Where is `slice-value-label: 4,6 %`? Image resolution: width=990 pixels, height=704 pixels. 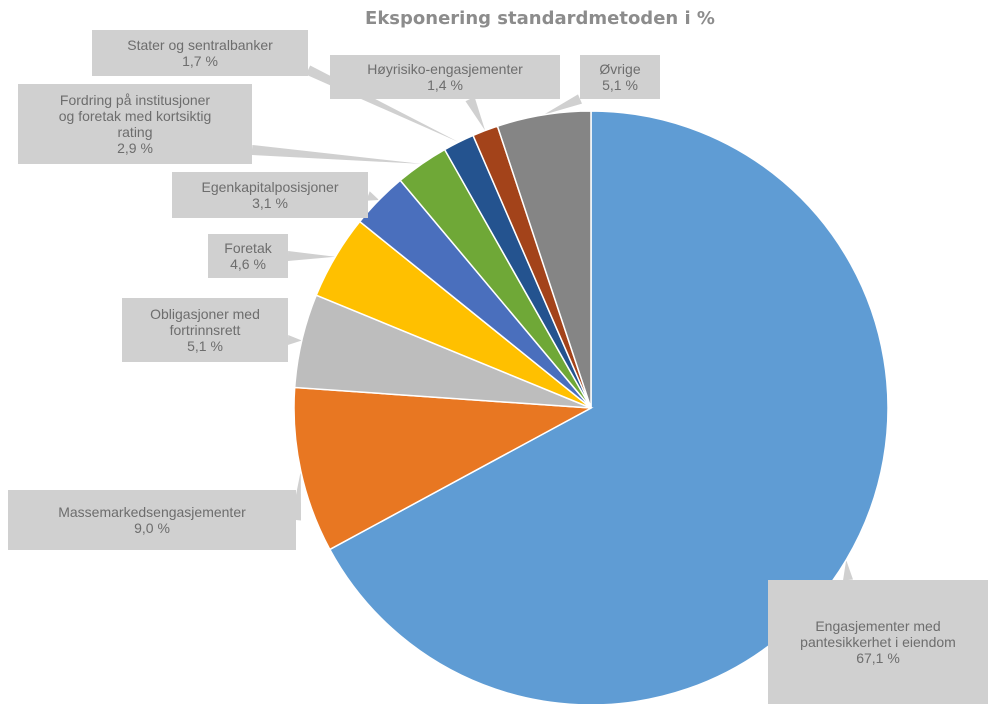 slice-value-label: 4,6 % is located at coordinates (248, 264).